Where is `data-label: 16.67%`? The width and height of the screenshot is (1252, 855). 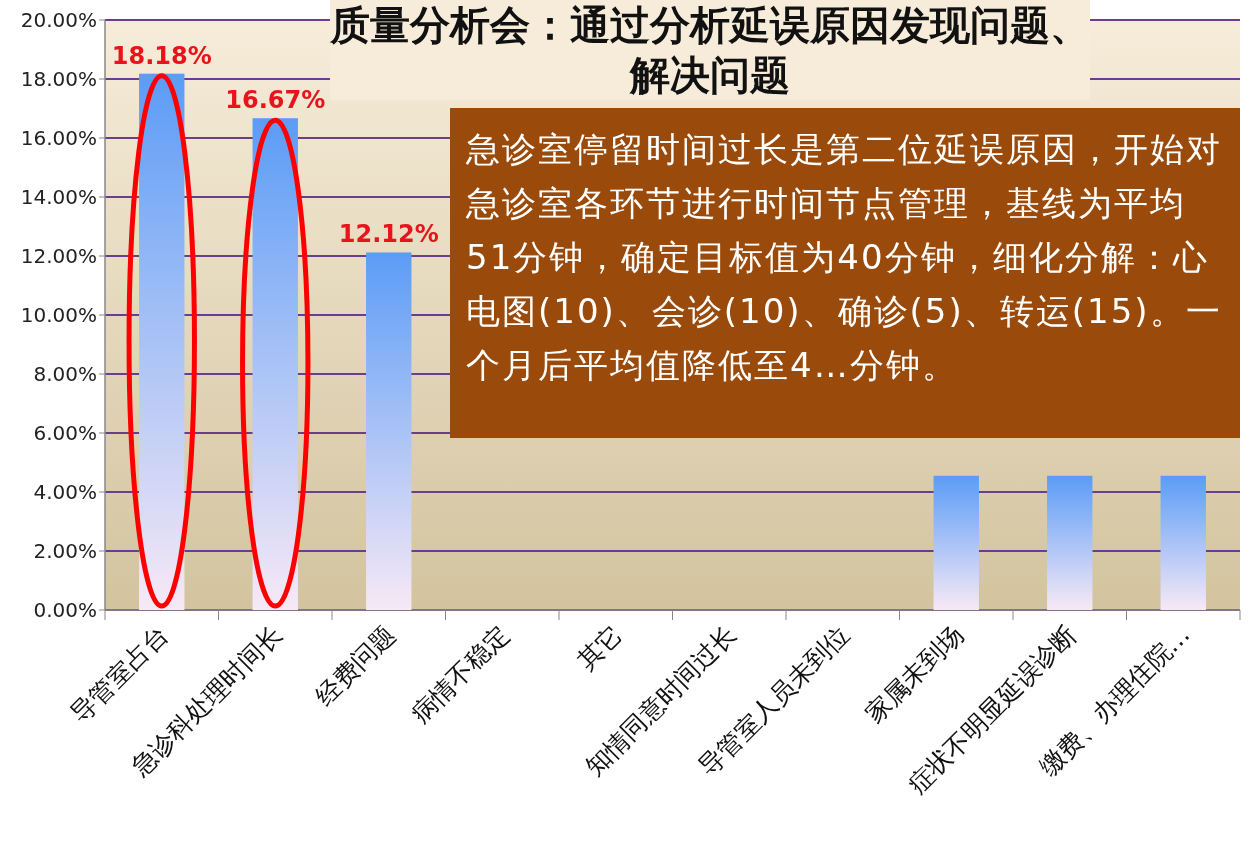
data-label: 16.67% is located at coordinates (275, 100).